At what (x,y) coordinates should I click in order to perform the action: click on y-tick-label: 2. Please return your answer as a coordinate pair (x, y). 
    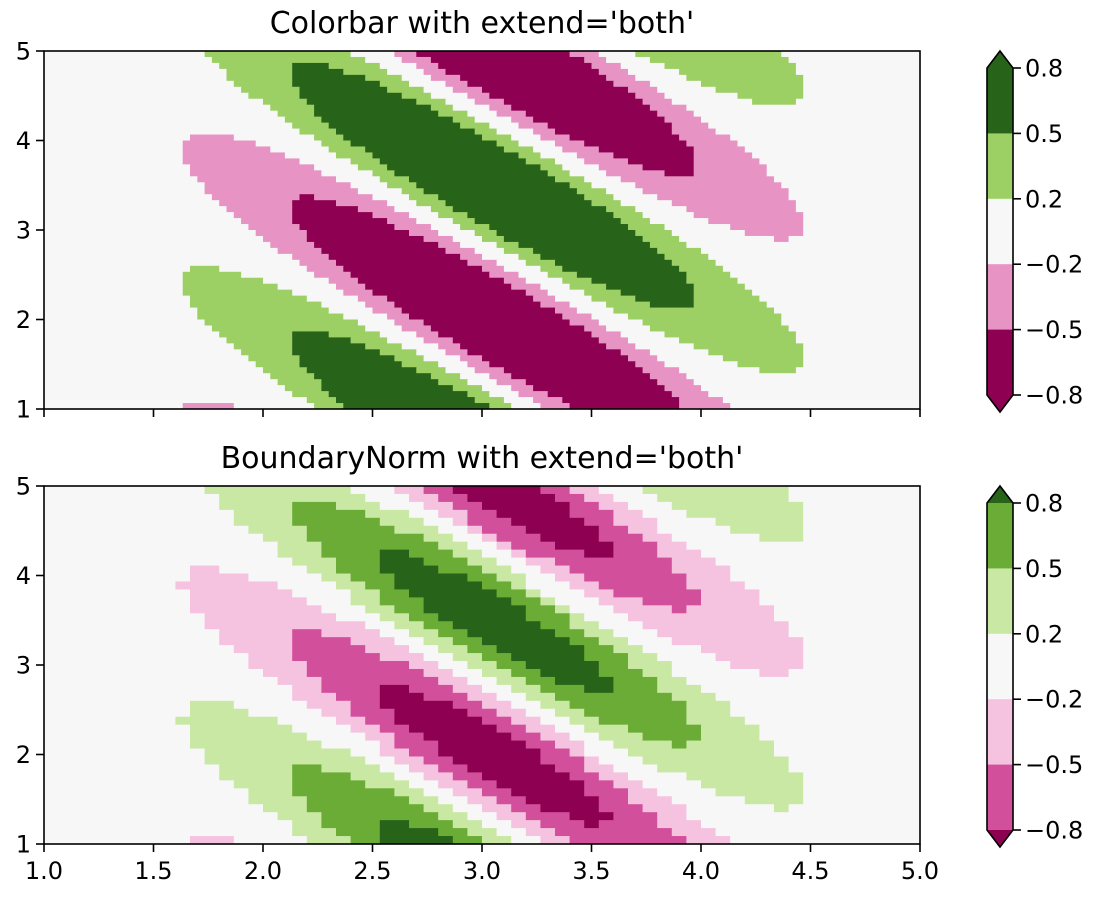
    Looking at the image, I should click on (23, 755).